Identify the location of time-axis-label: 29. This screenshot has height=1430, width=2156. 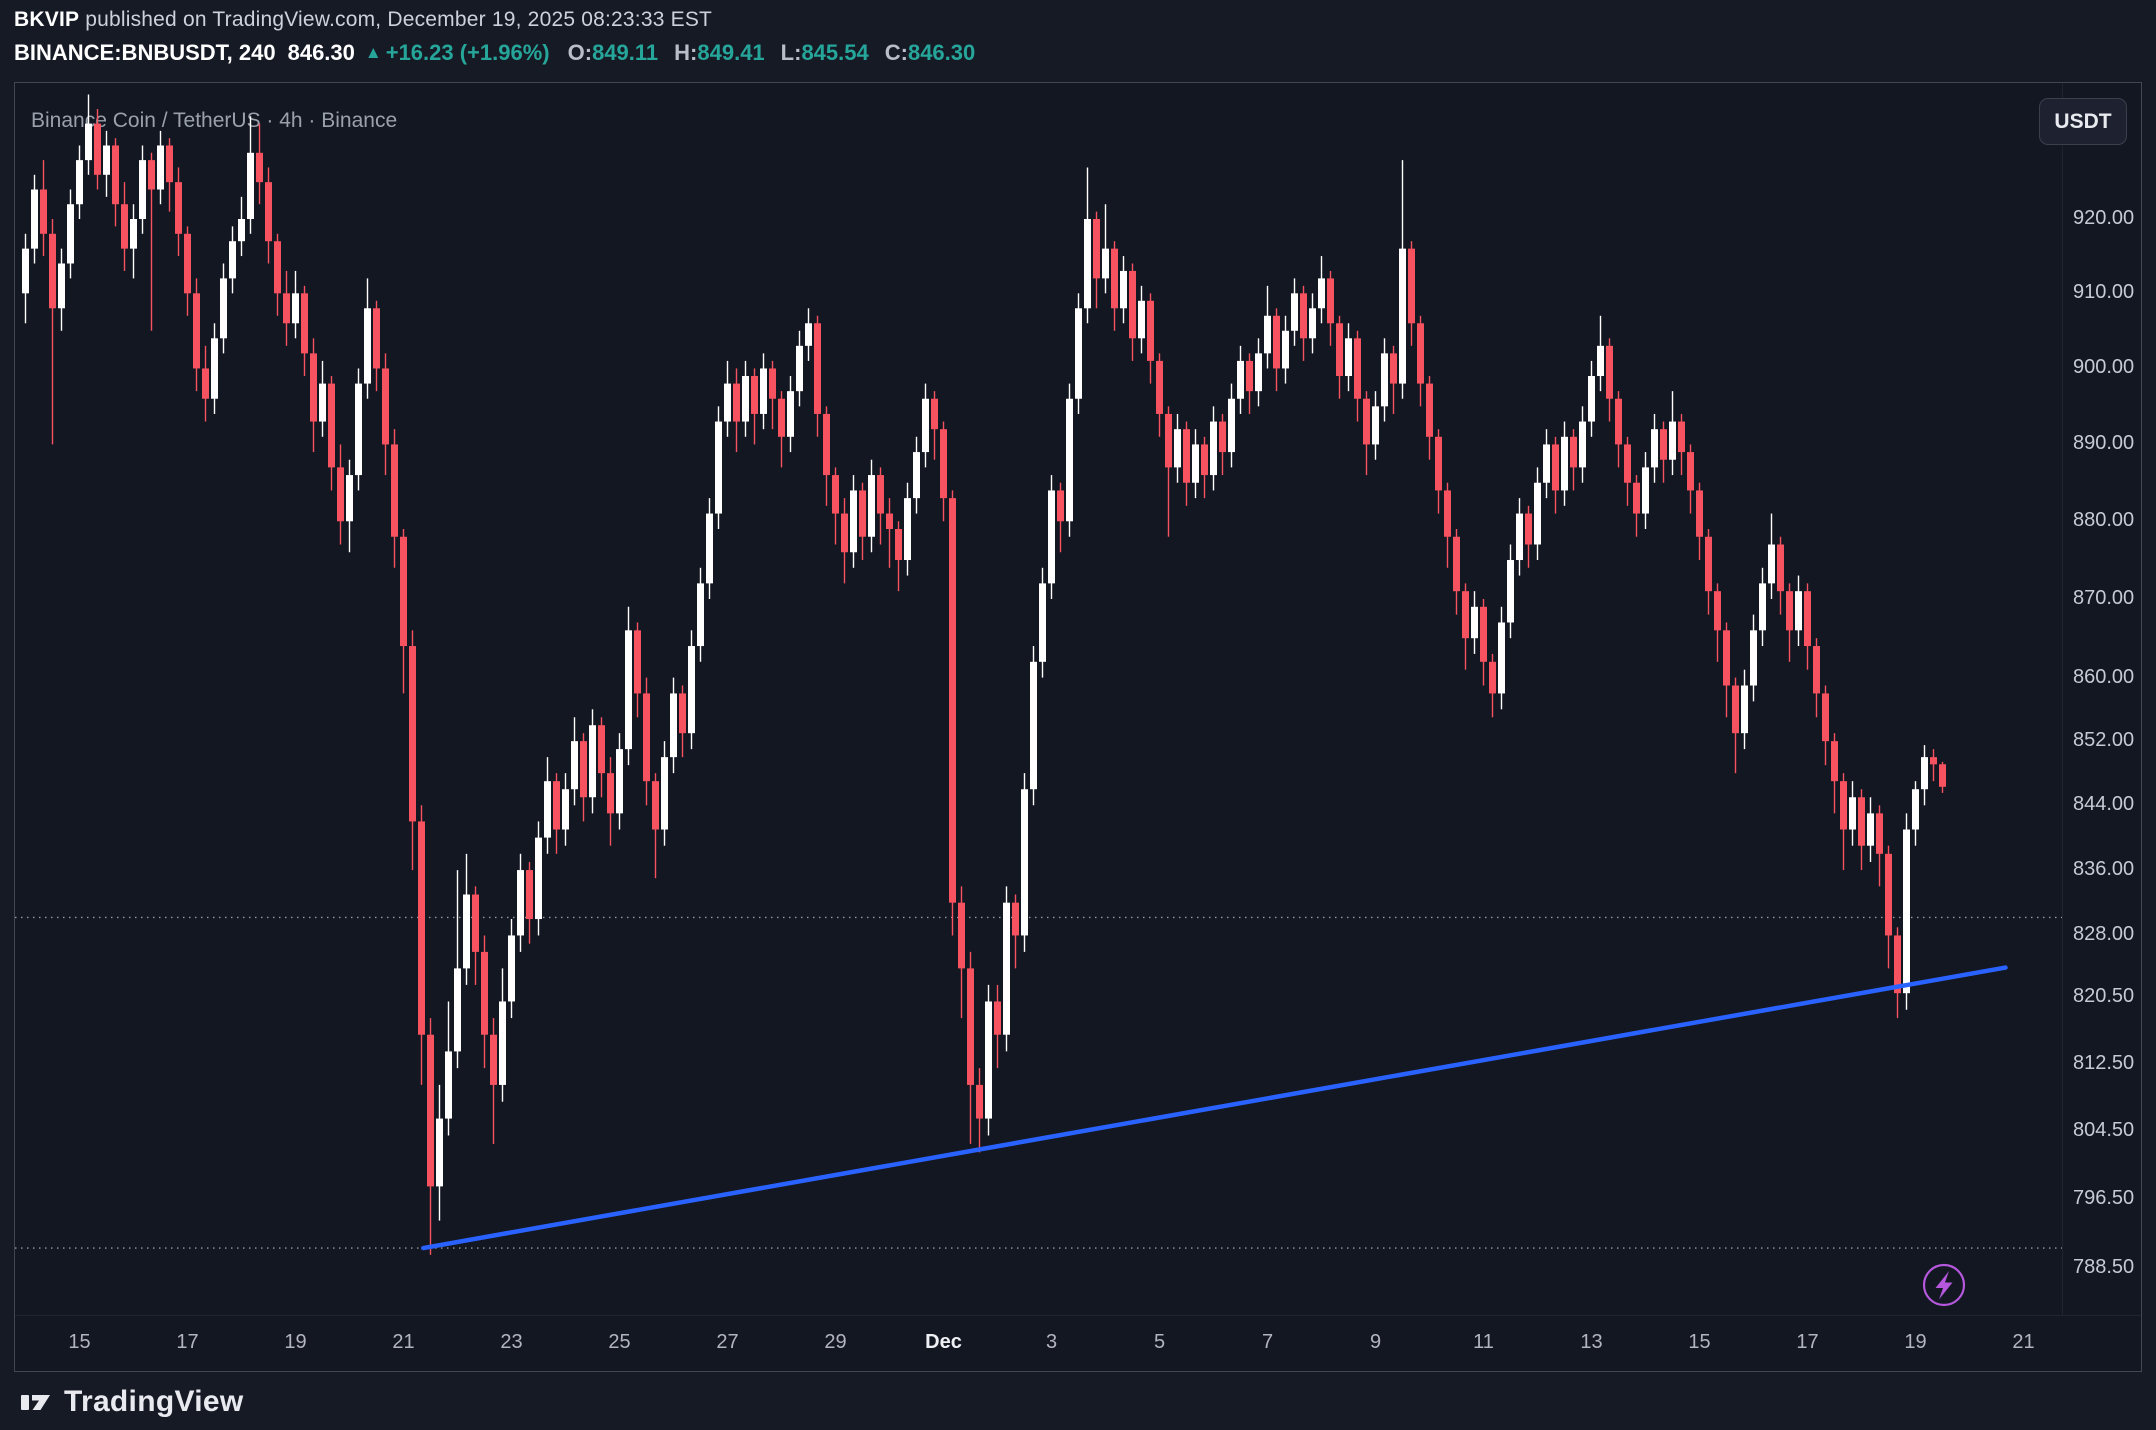
(835, 1342).